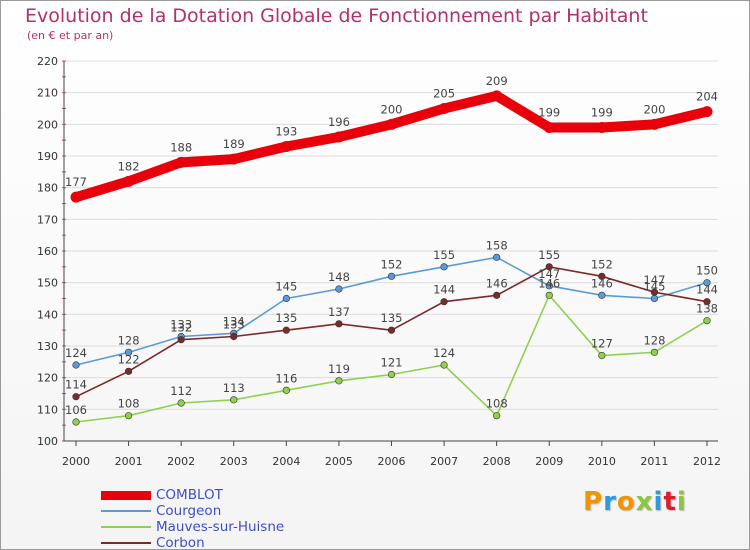 Image resolution: width=750 pixels, height=550 pixels. I want to click on data-label: 106, so click(76, 410).